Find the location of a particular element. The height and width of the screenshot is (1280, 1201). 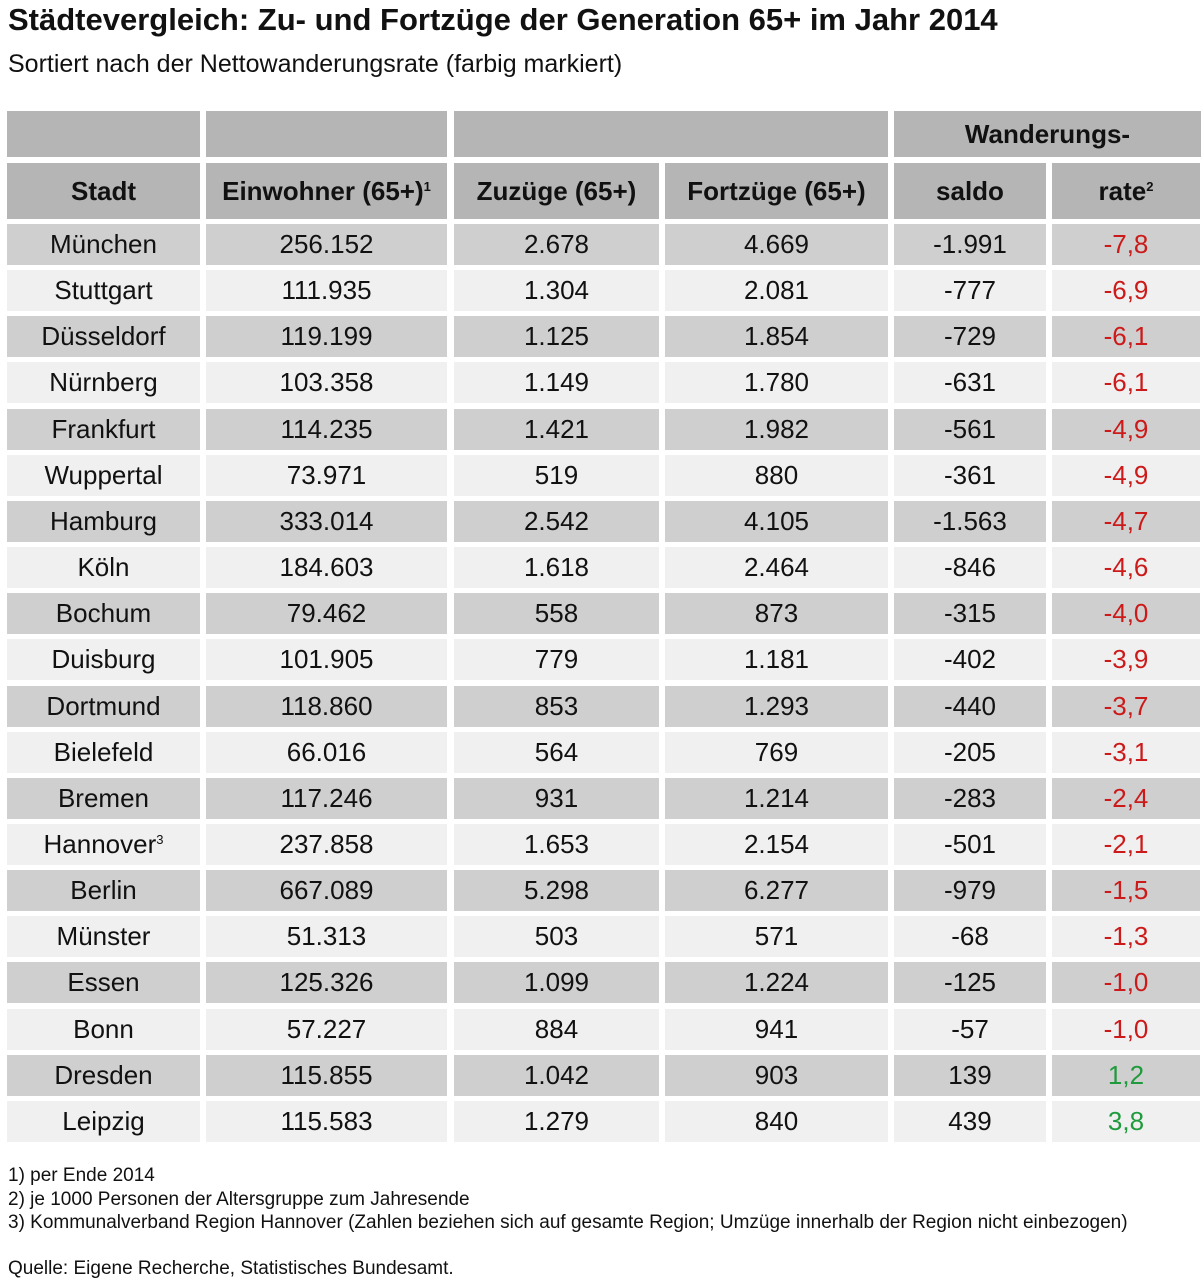

table-cell: 931 is located at coordinates (556, 798).